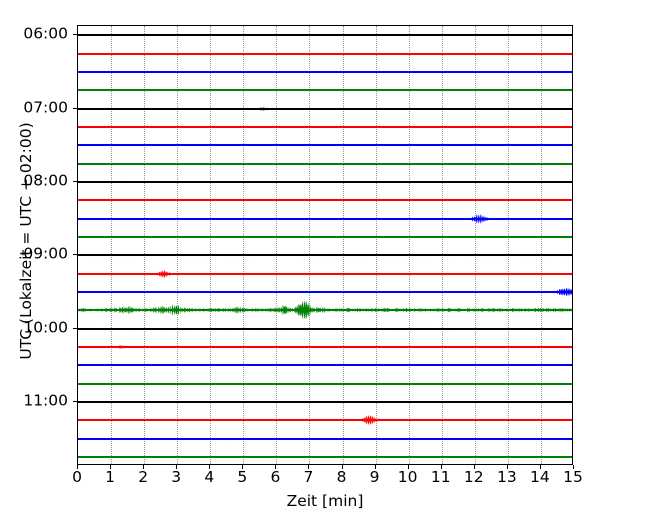  I want to click on y-tick-label-1000: 10:00, so click(45, 326).